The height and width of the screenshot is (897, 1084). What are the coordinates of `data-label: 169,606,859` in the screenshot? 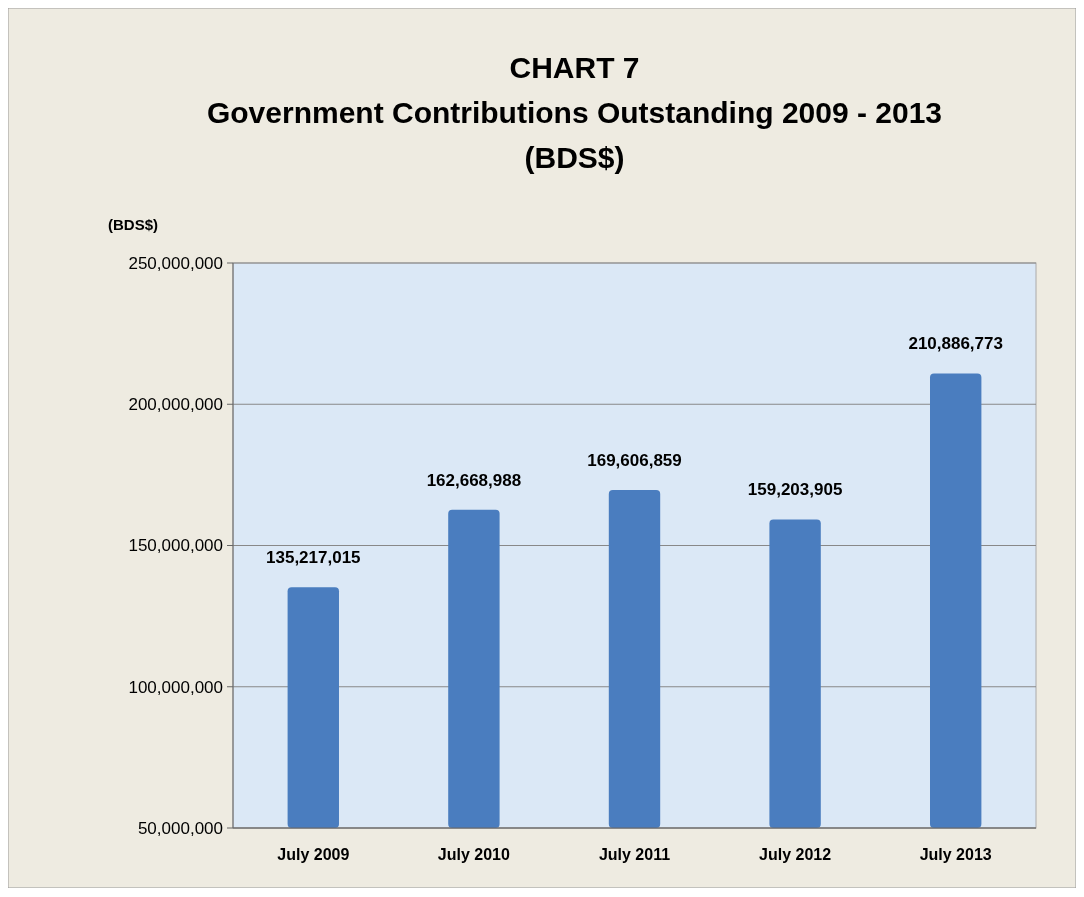 It's located at (634, 461).